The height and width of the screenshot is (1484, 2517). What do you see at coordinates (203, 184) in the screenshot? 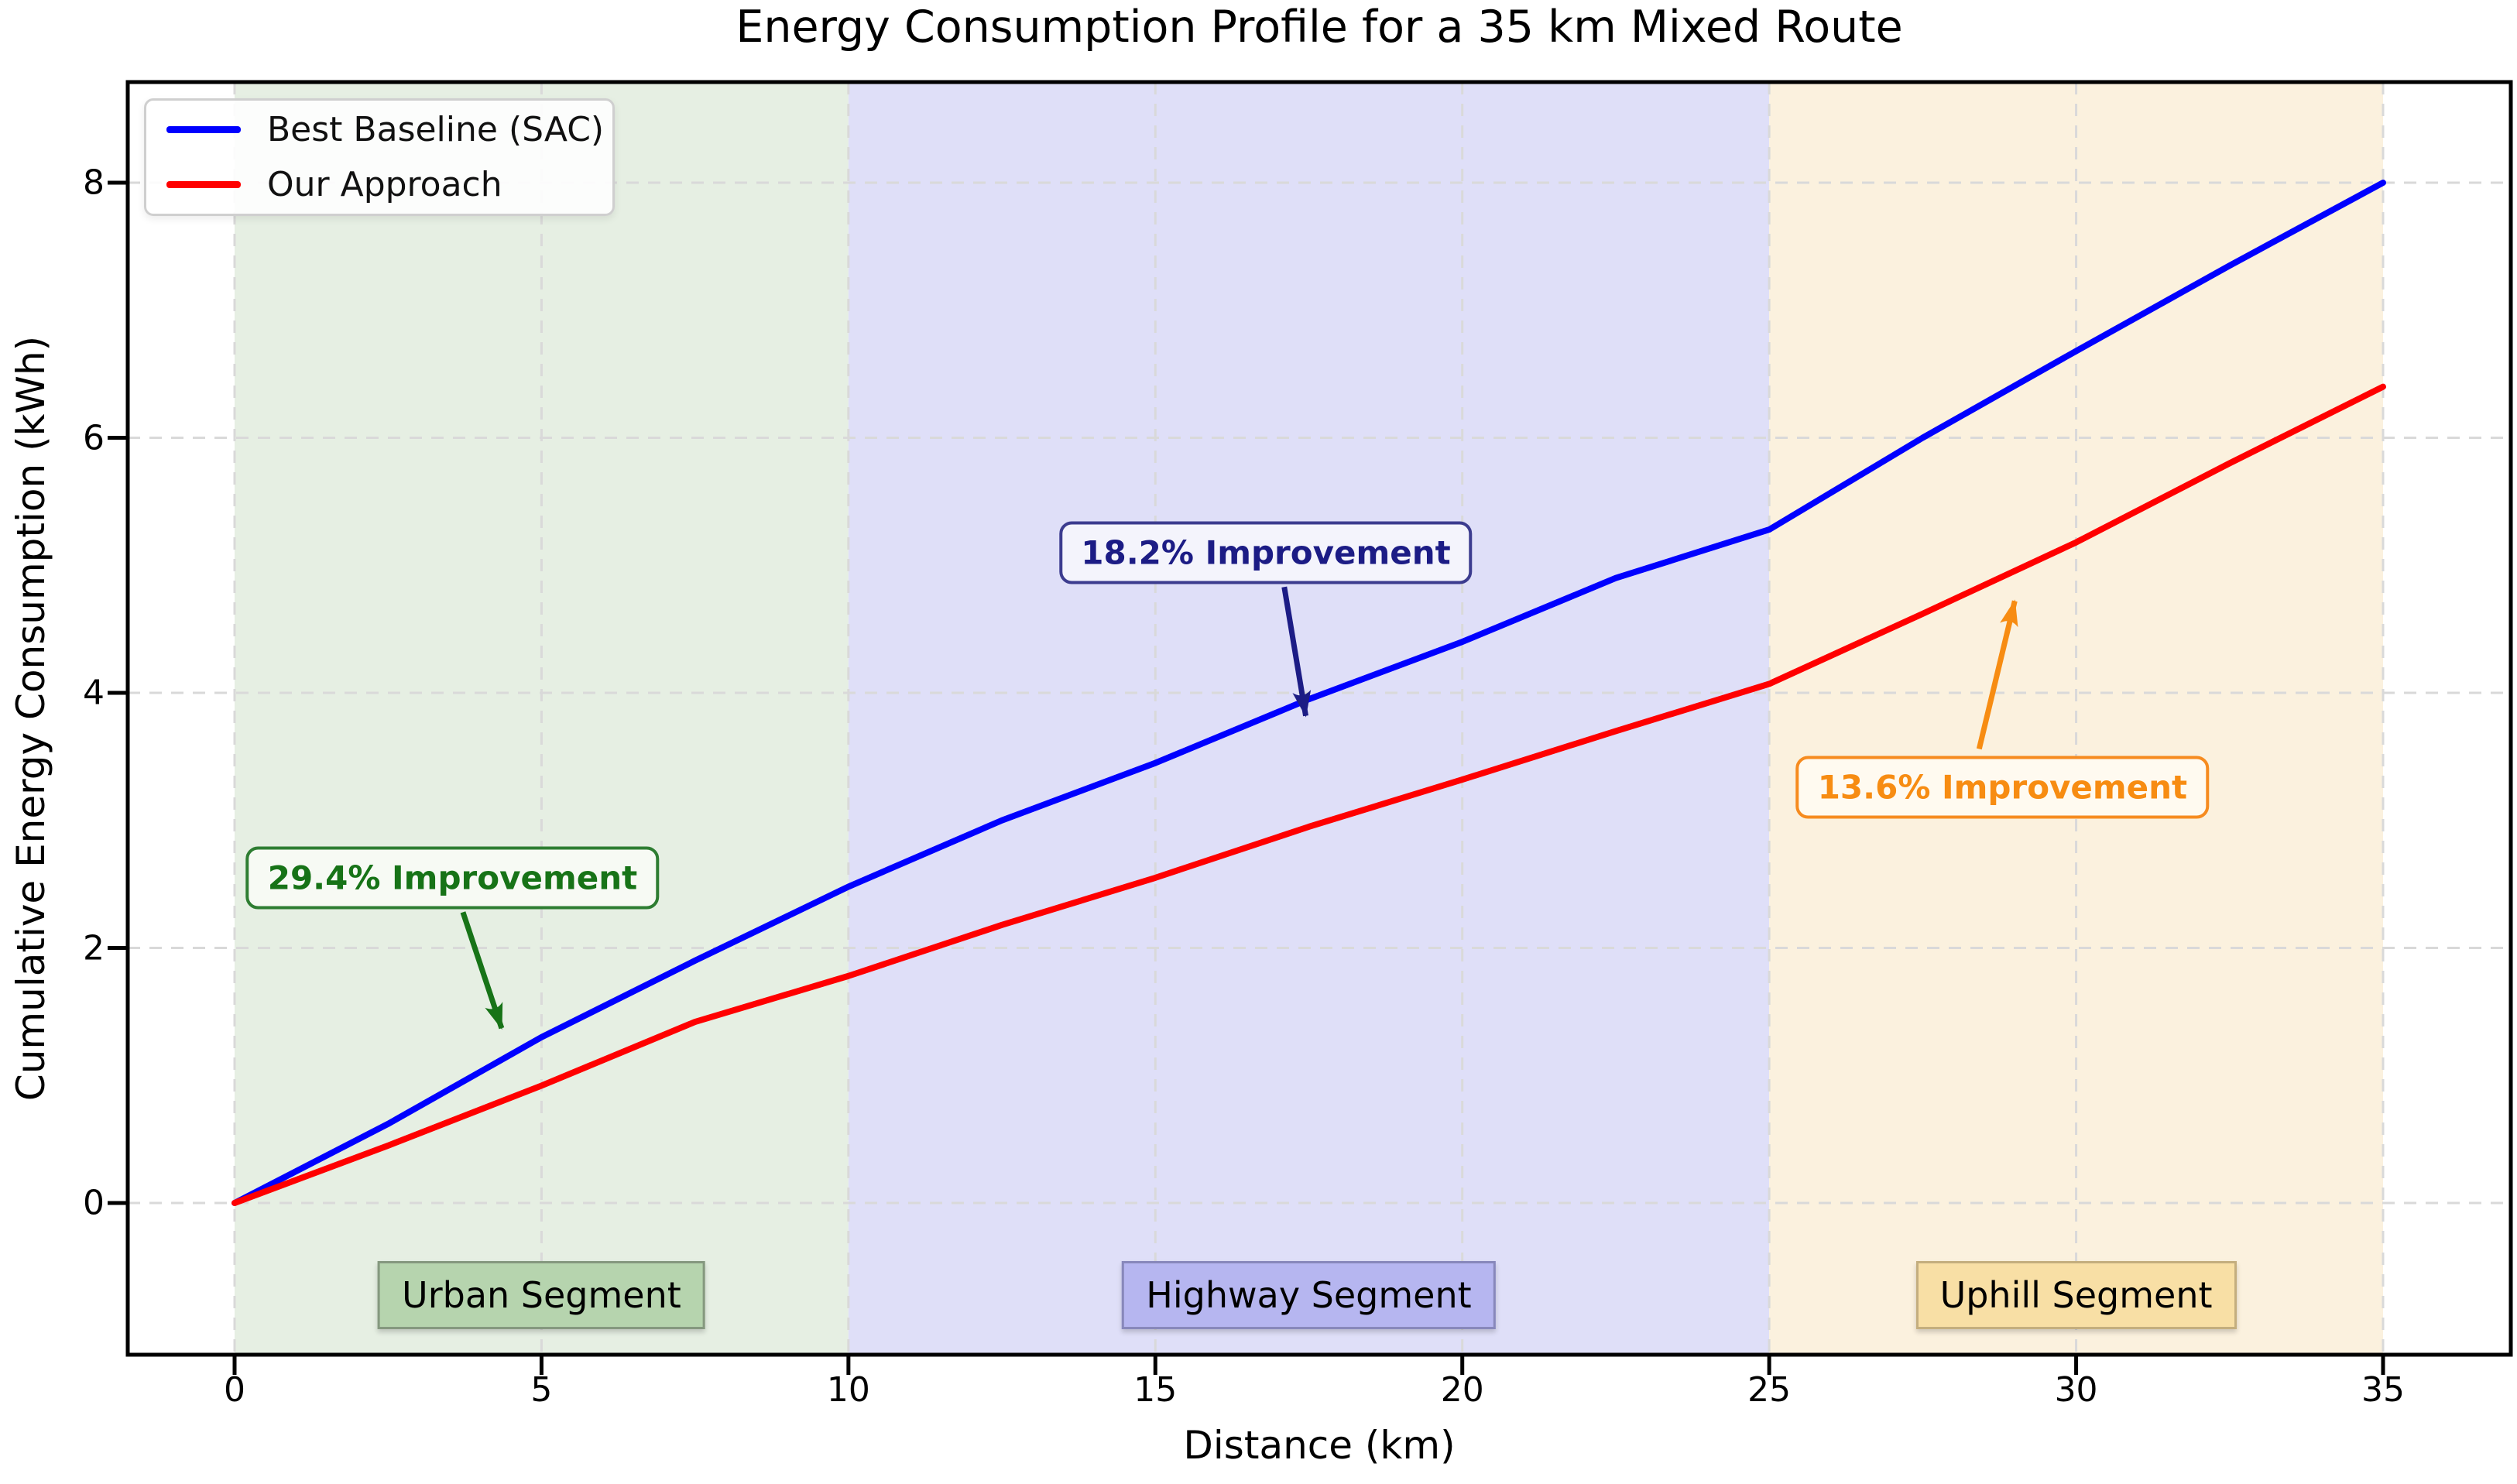
I see `our-approach-line-swatch` at bounding box center [203, 184].